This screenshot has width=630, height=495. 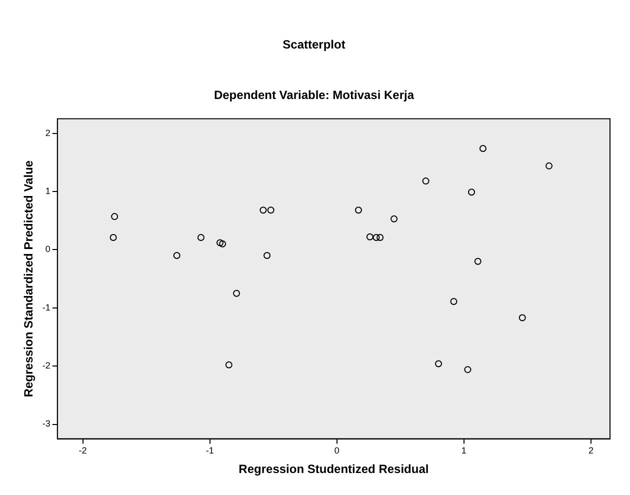 What do you see at coordinates (29, 279) in the screenshot?
I see `y-axis-title: Regression Standardized Predicted Value` at bounding box center [29, 279].